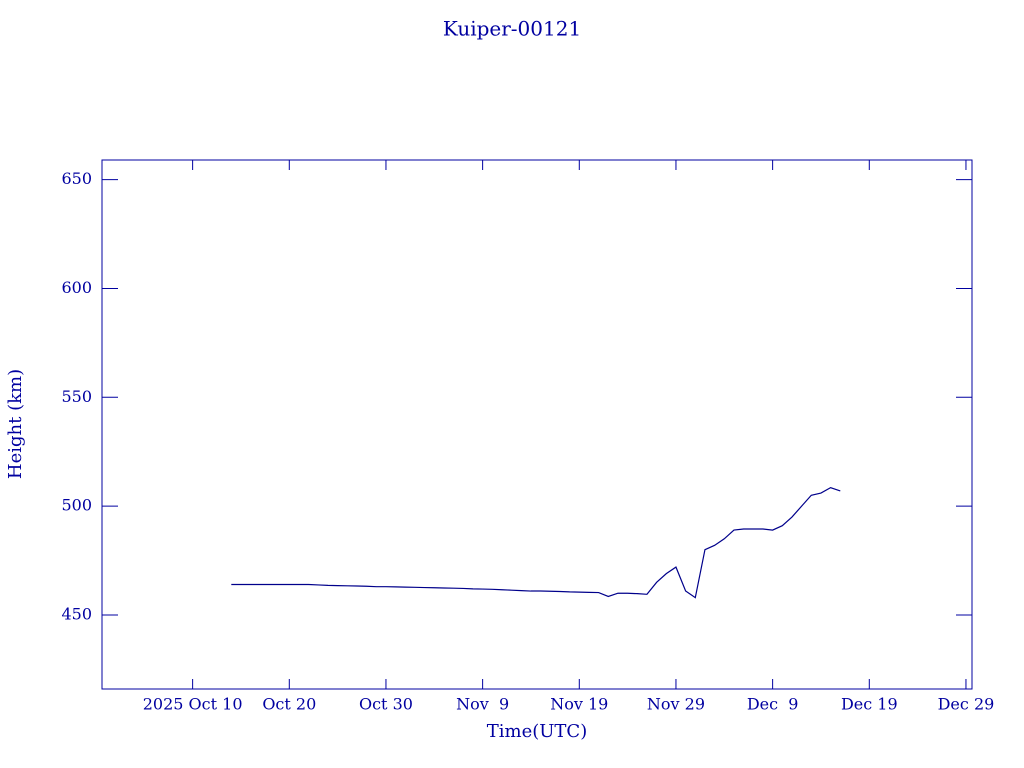 The height and width of the screenshot is (768, 1024). What do you see at coordinates (76, 613) in the screenshot?
I see `y-tick-label: 450` at bounding box center [76, 613].